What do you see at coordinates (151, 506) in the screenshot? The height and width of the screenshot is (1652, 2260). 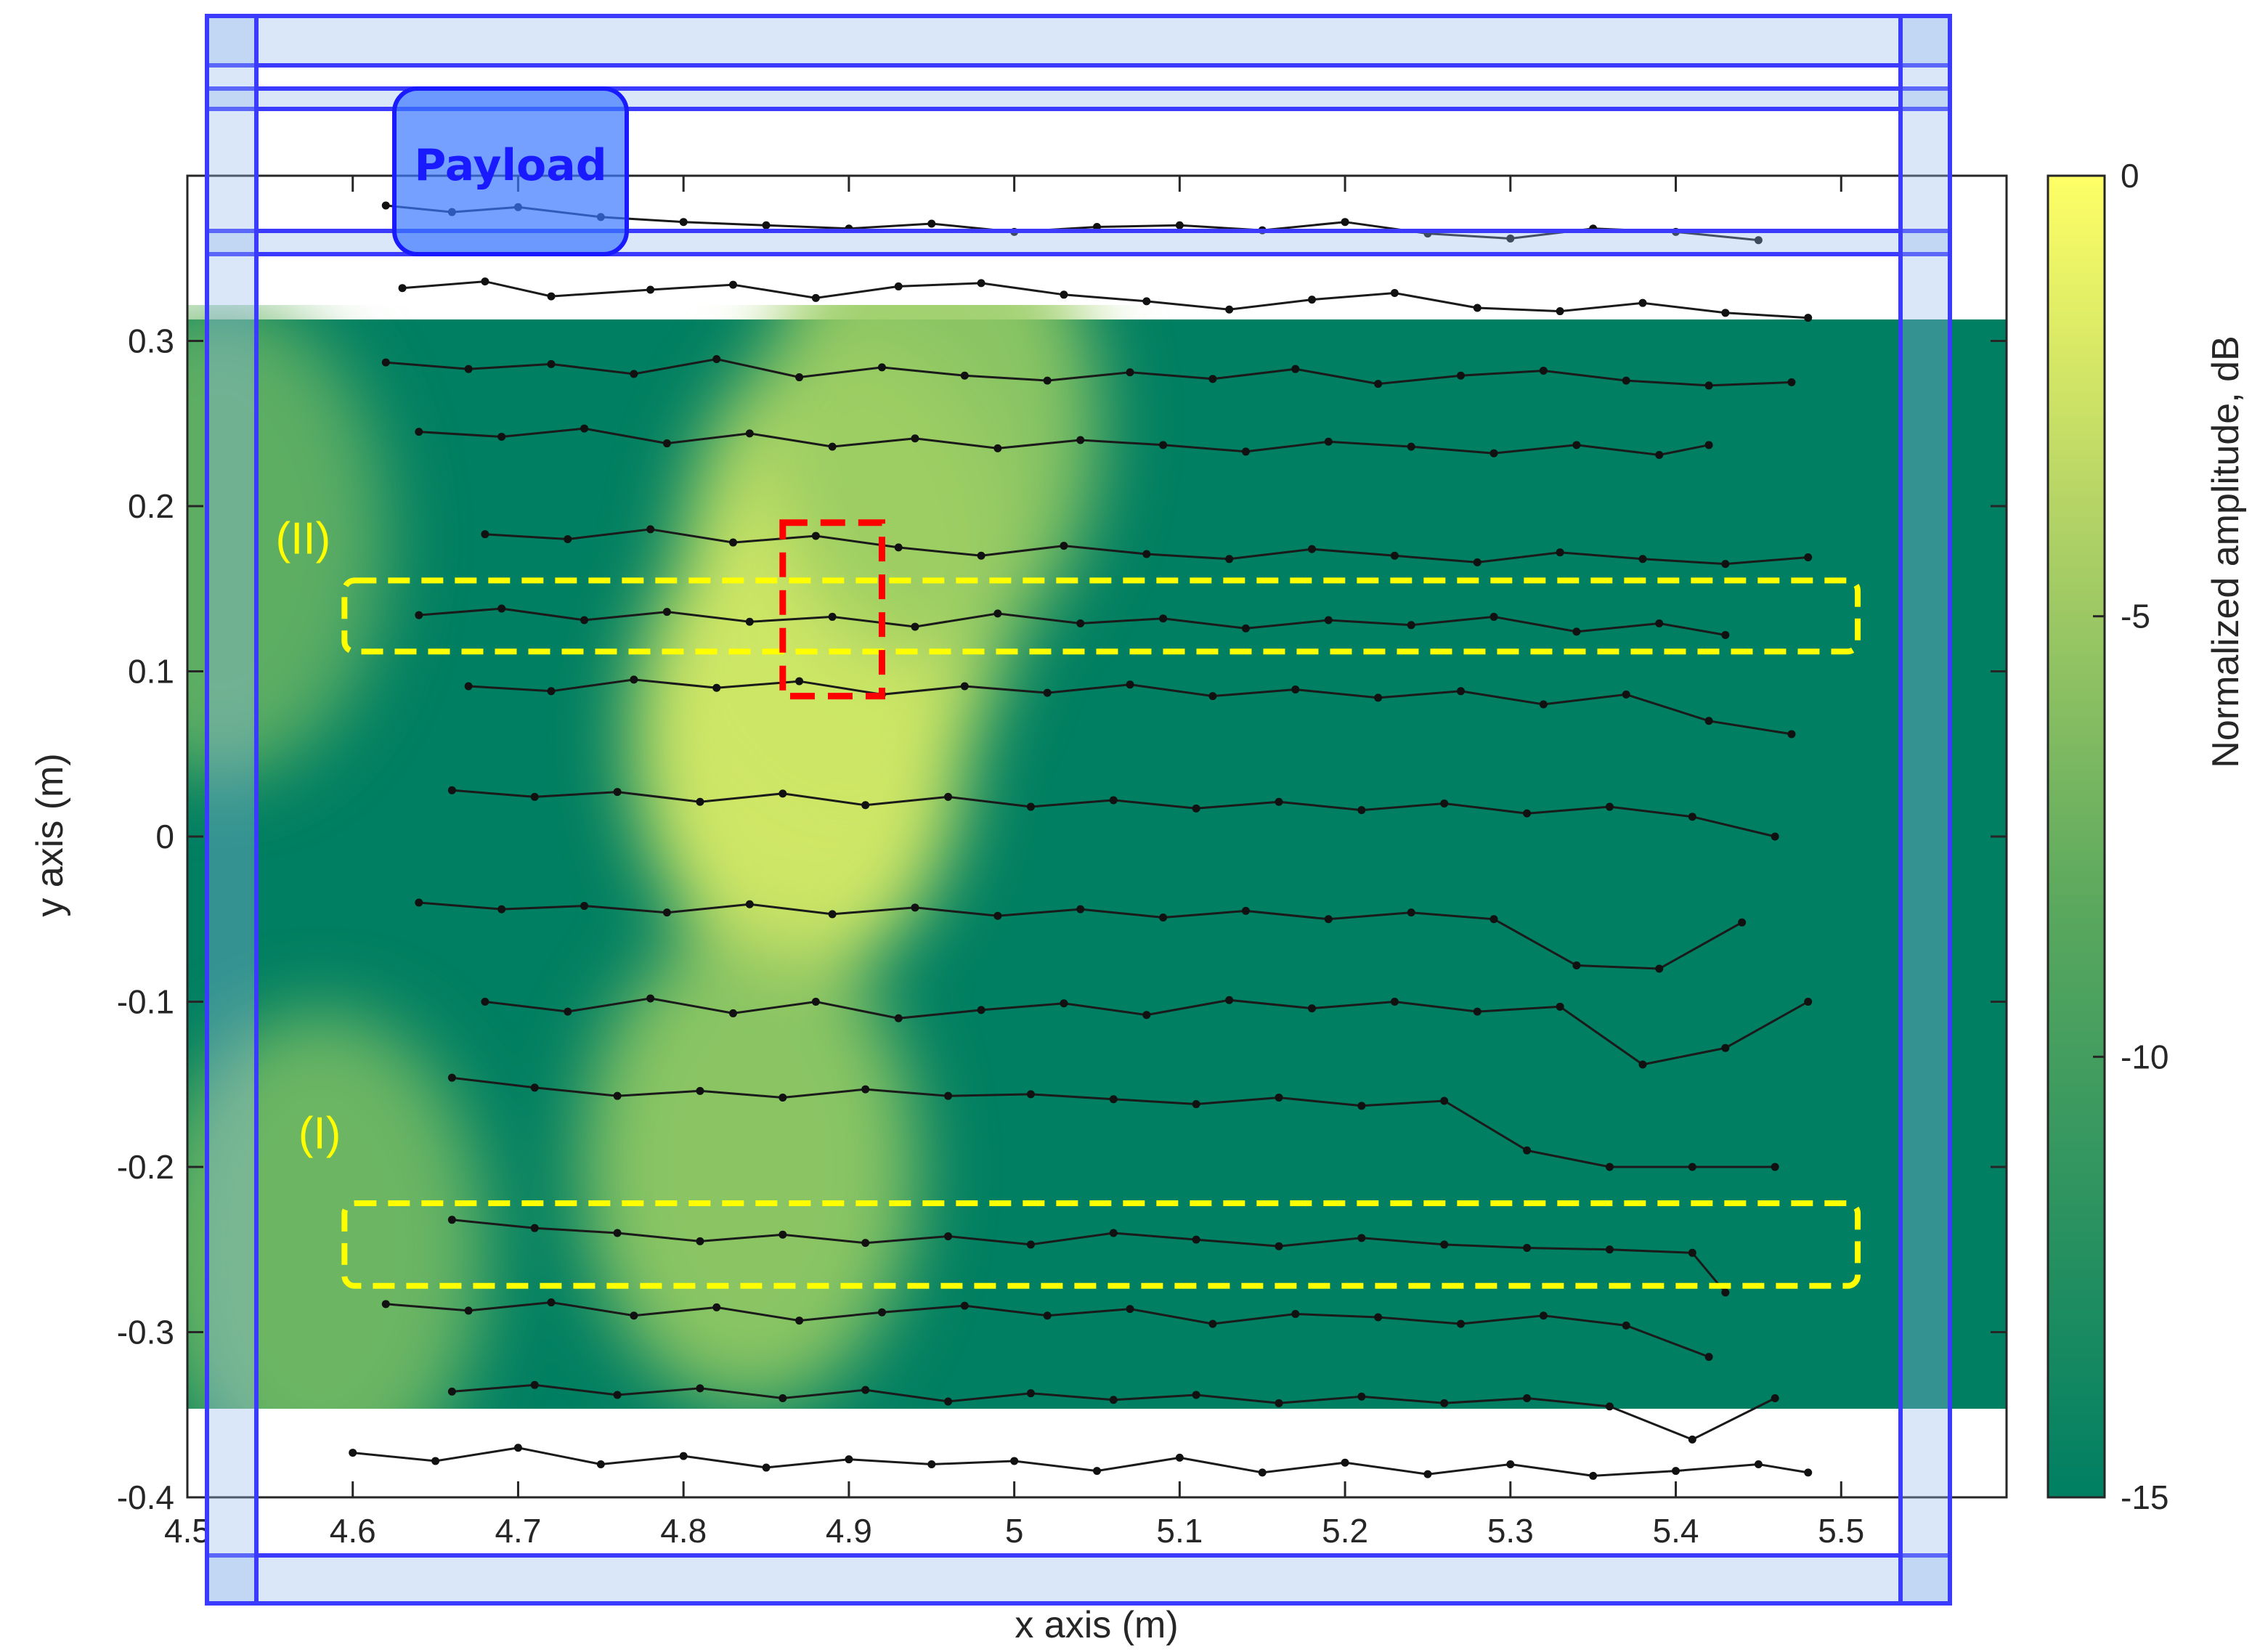 I see `y-tick-label: 0.2` at bounding box center [151, 506].